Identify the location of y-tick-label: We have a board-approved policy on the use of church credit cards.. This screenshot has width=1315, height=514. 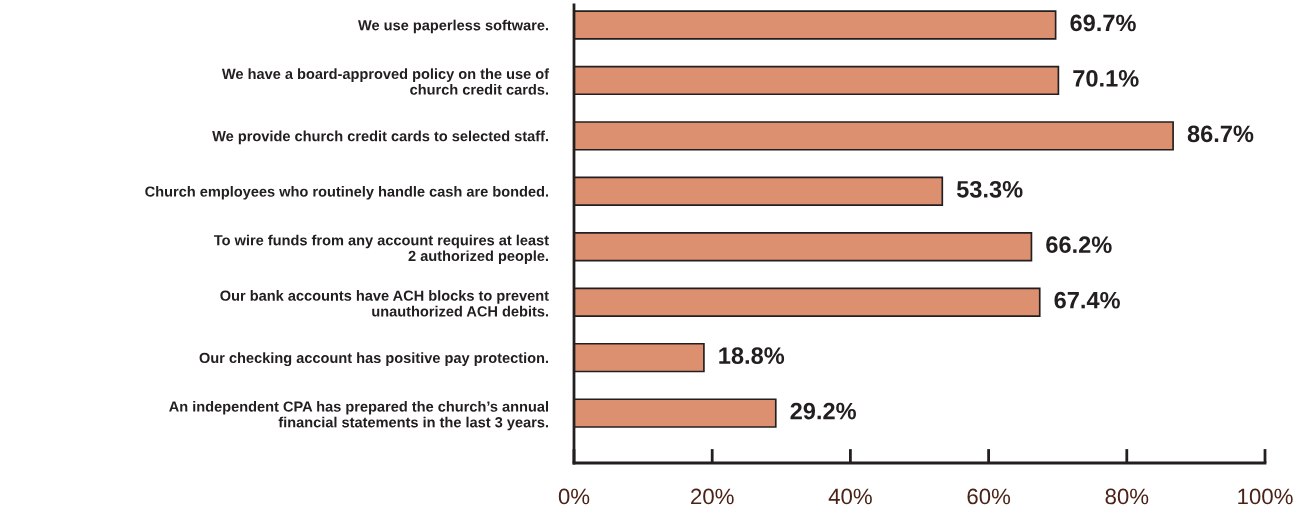
(385, 81).